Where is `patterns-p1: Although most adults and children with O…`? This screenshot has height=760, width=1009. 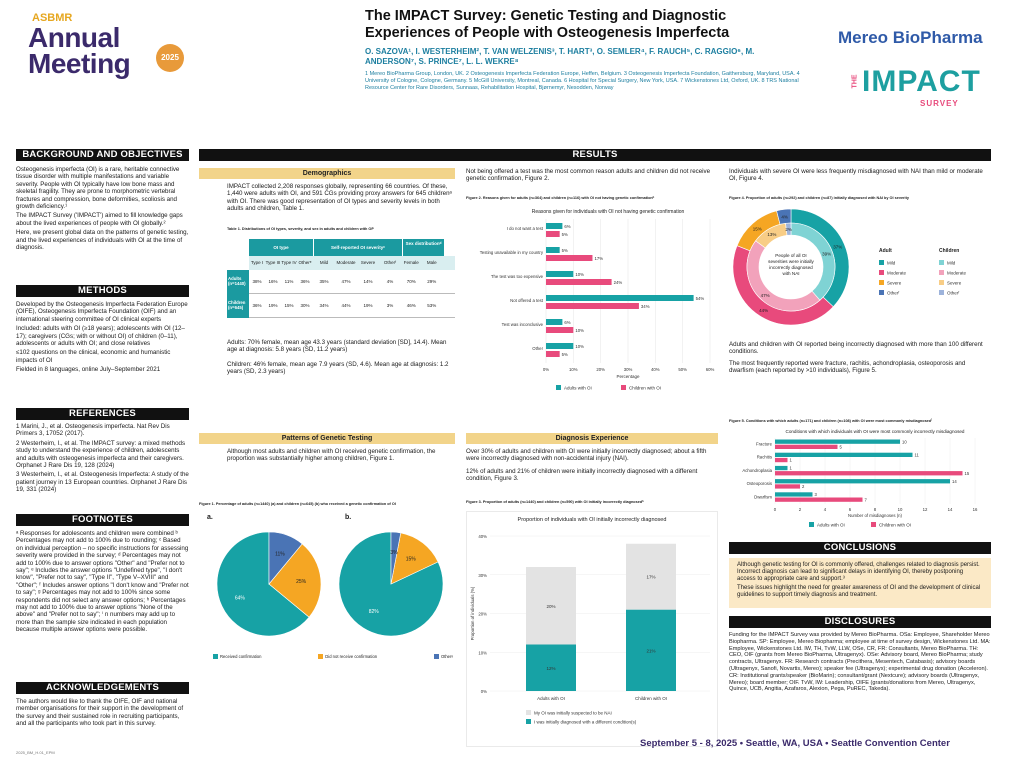
patterns-p1: Although most adults and children with O… is located at coordinates (331, 455).